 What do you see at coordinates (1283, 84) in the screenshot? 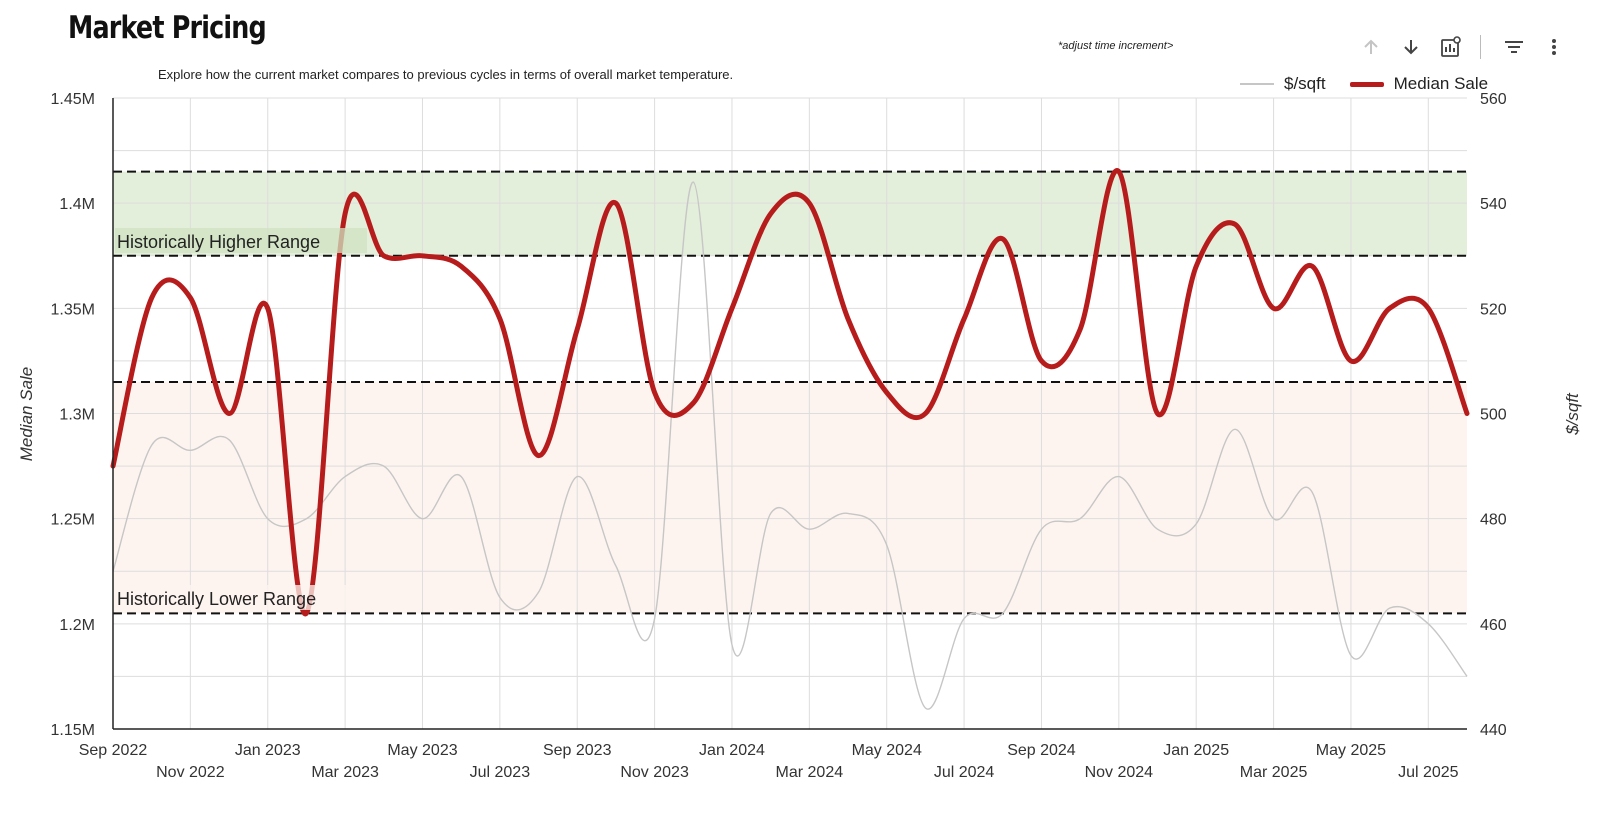
I see `legend-item-sqft: $/sqft` at bounding box center [1283, 84].